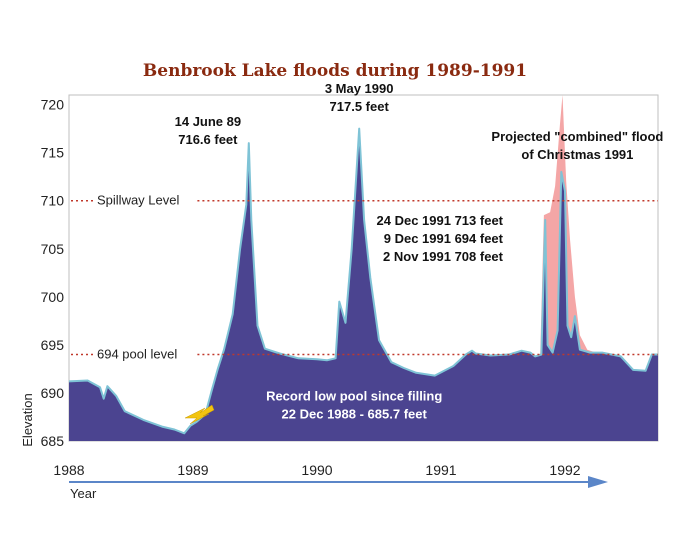 The width and height of the screenshot is (675, 540). What do you see at coordinates (443, 256) in the screenshot?
I see `annotation-line: 2 Nov 1991 708 feet` at bounding box center [443, 256].